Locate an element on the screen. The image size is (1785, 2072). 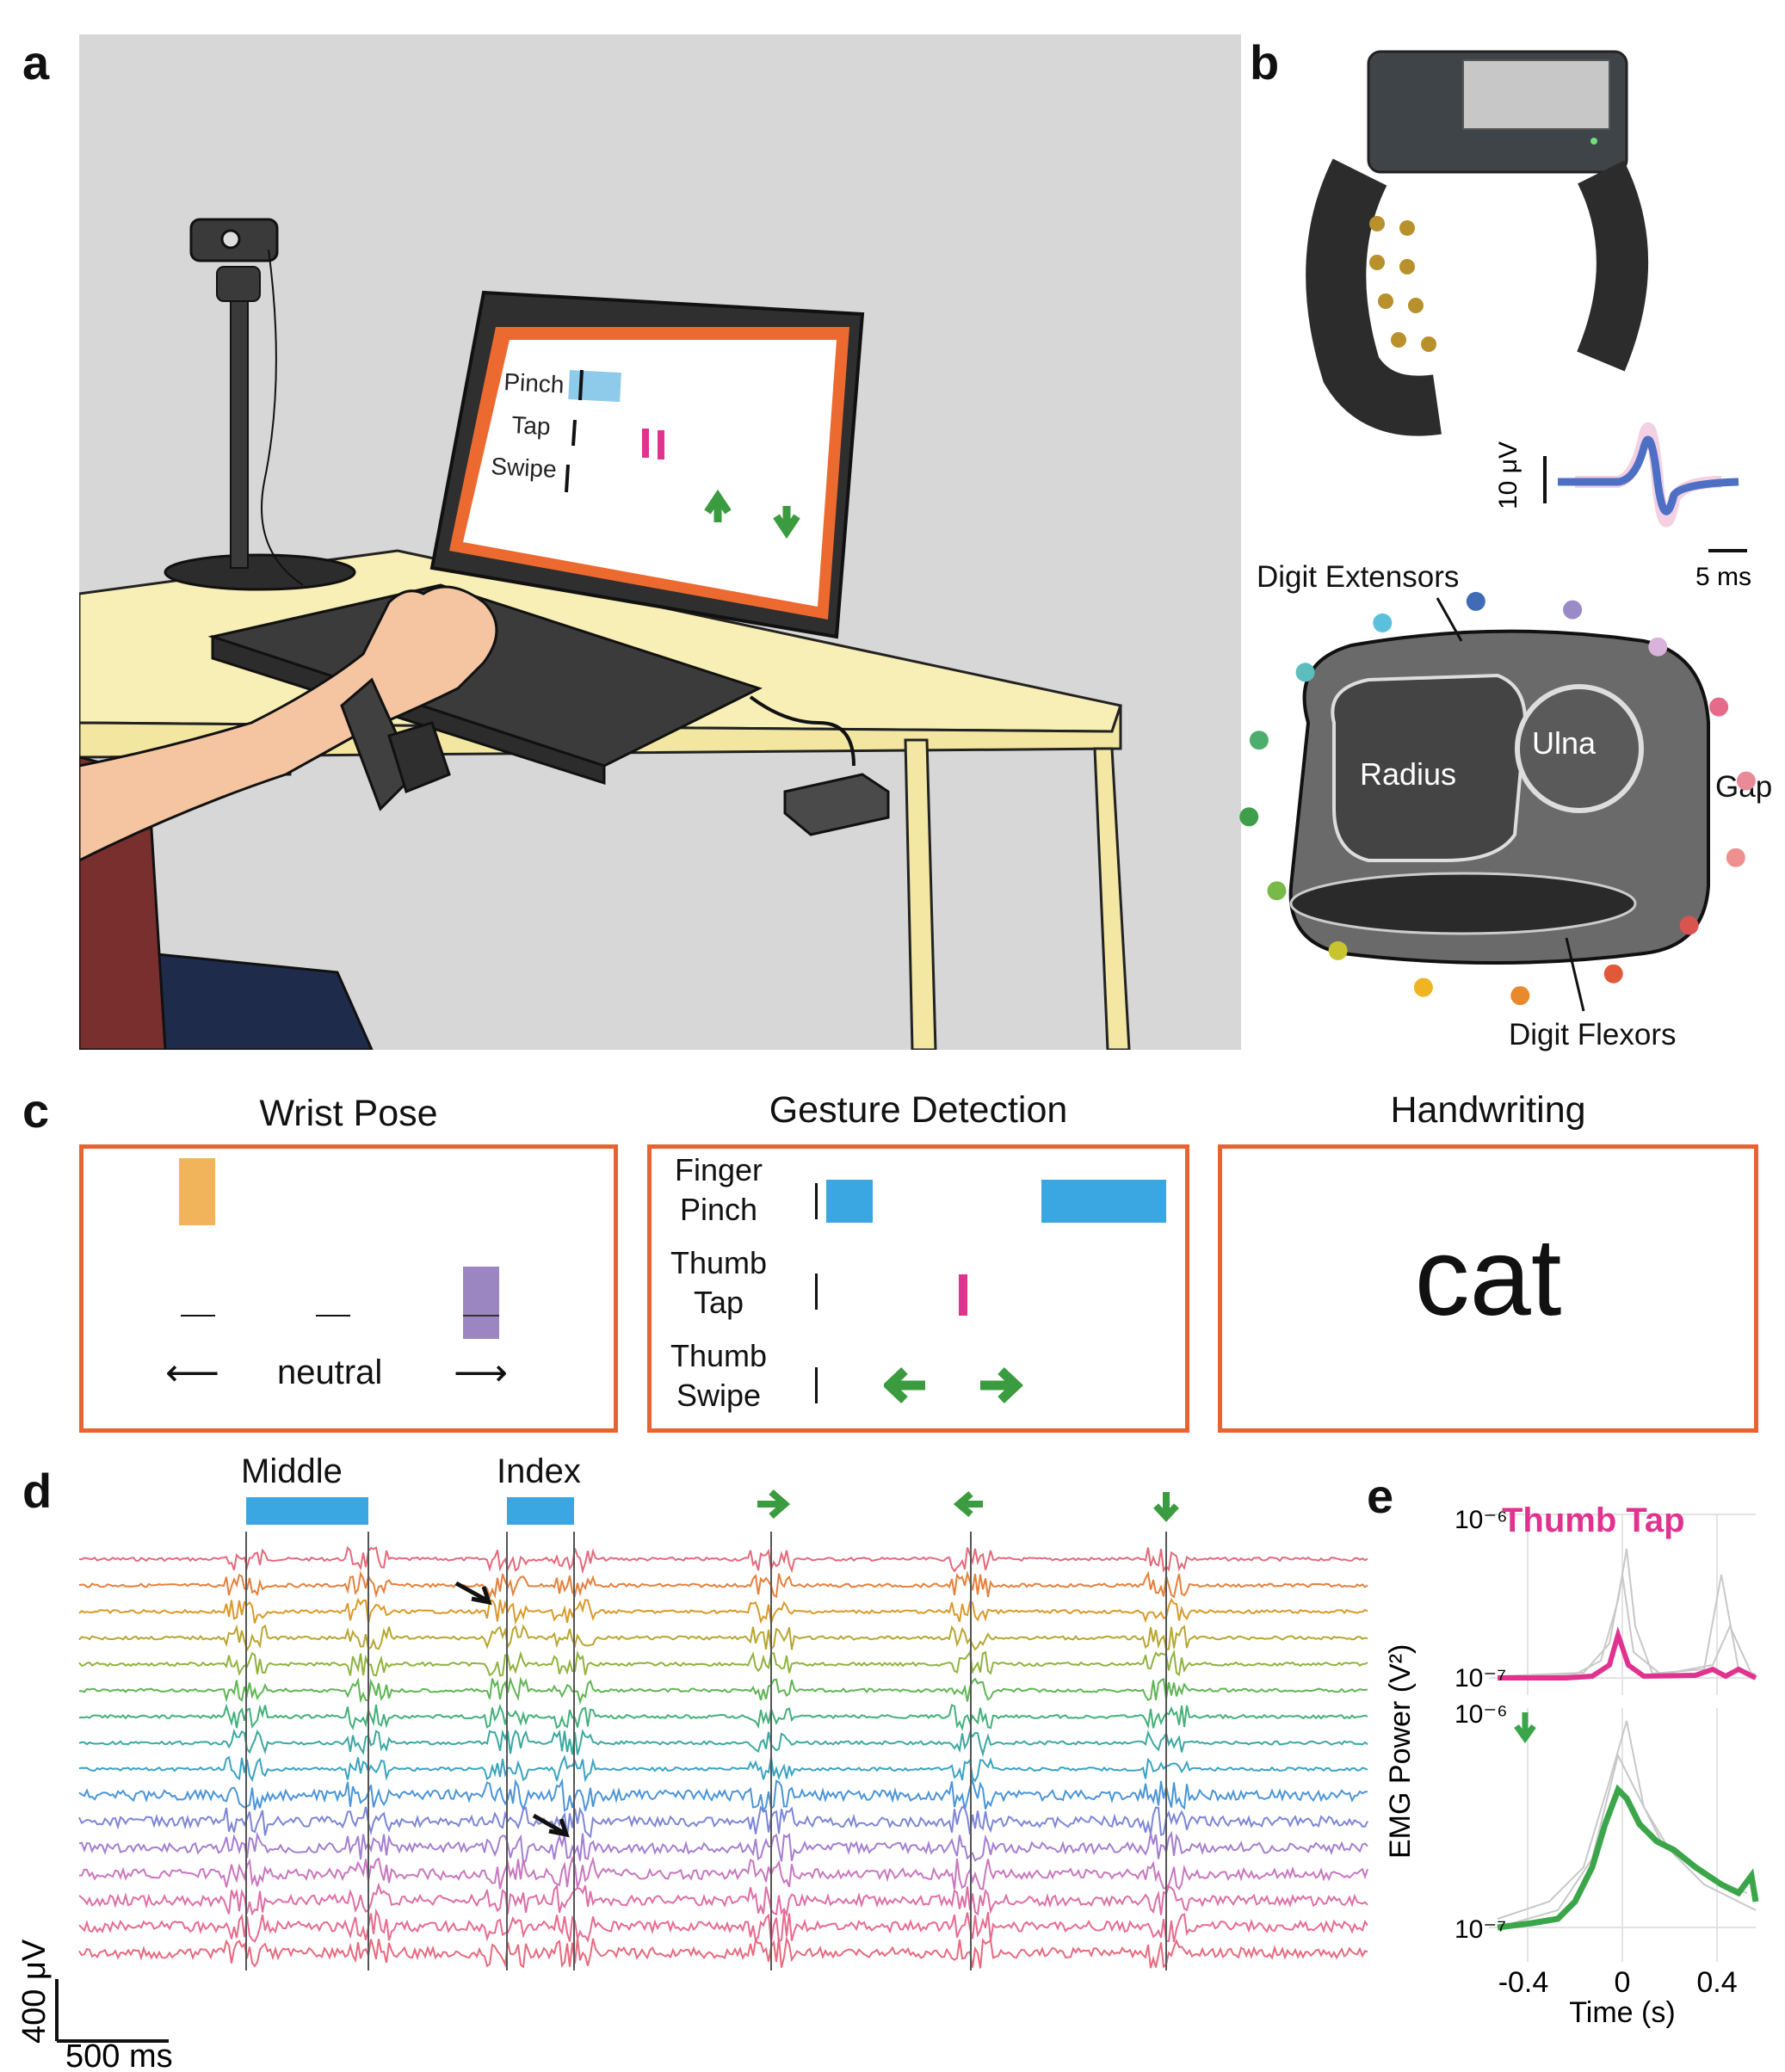
pinch-baseline is located at coordinates (817, 1201).